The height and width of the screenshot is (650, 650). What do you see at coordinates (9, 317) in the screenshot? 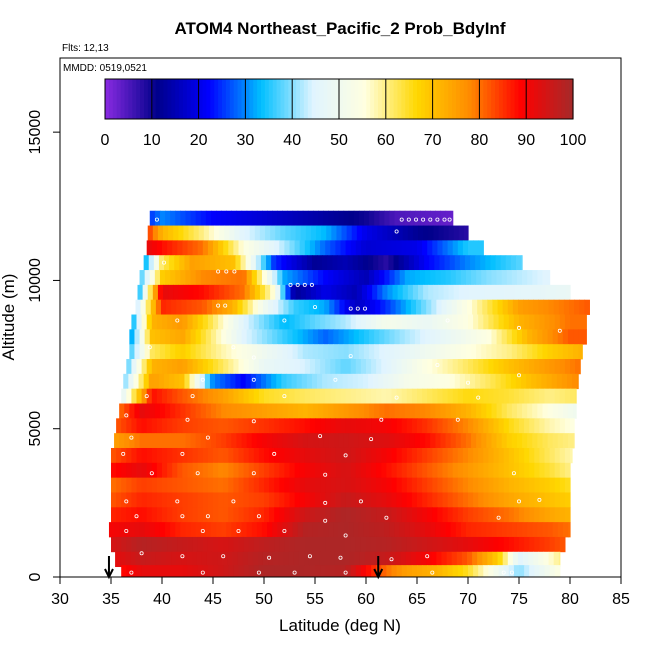
I see `y-axis-label: Altitude (m)` at bounding box center [9, 317].